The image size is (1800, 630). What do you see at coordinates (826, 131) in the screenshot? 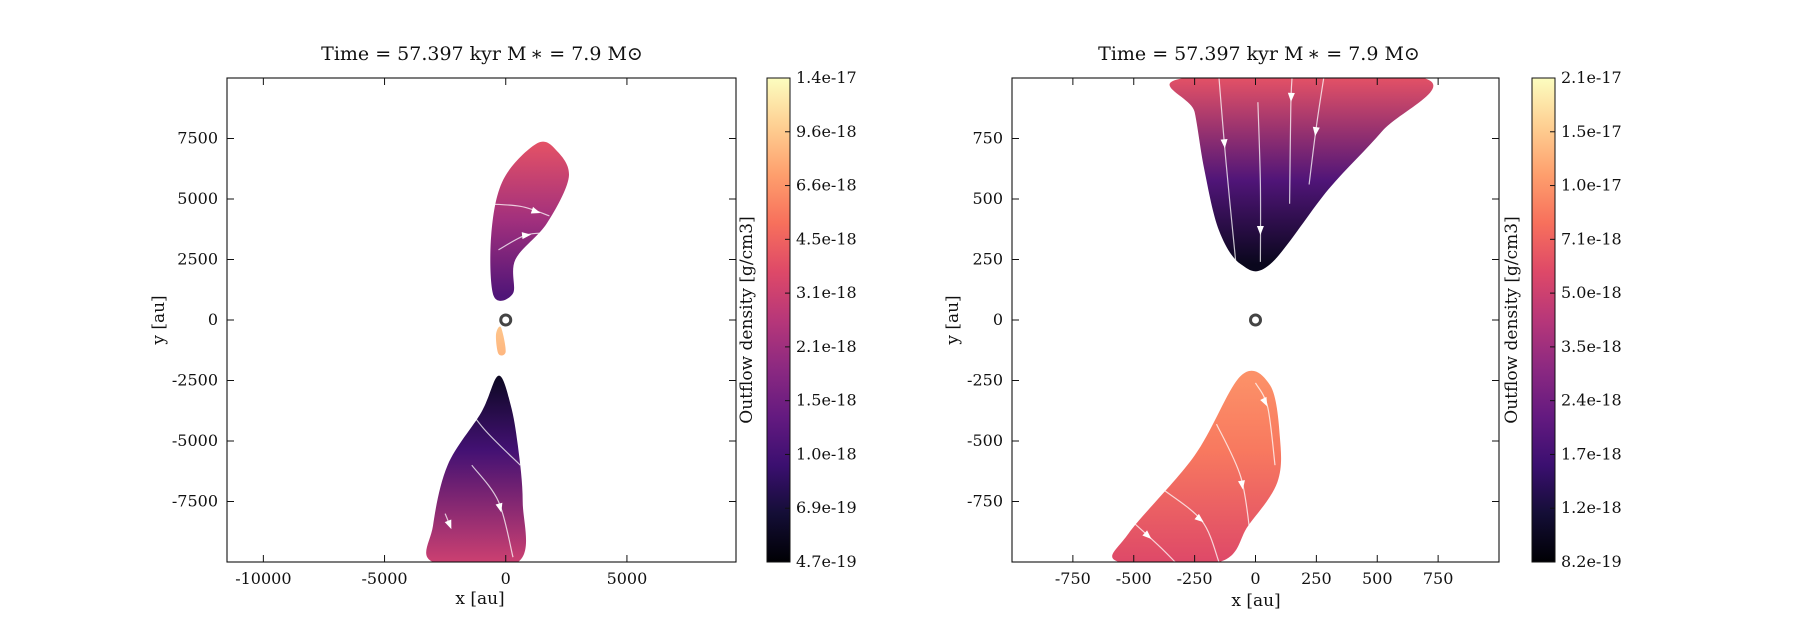
I see `colorbar-tick-label: 9.6e-18` at bounding box center [826, 131].